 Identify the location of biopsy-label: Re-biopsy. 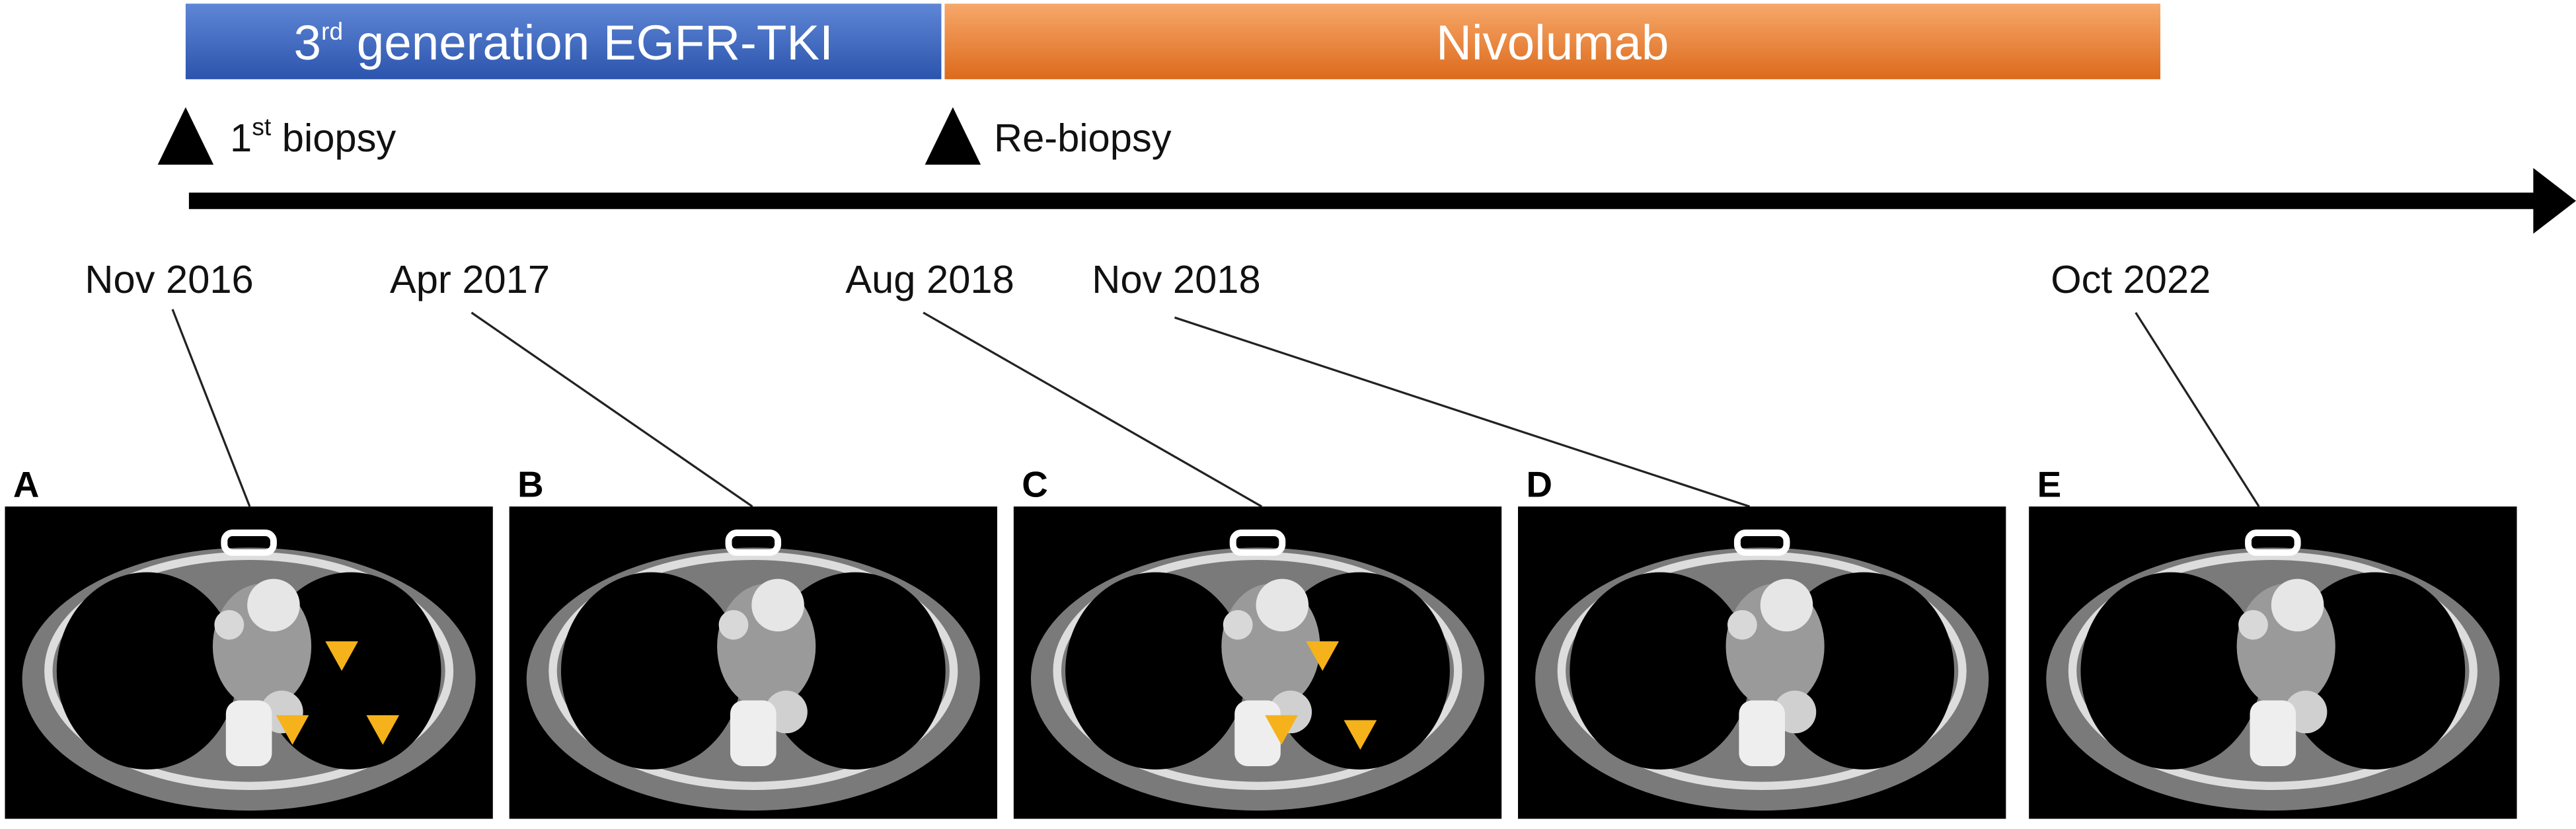
(1083, 138).